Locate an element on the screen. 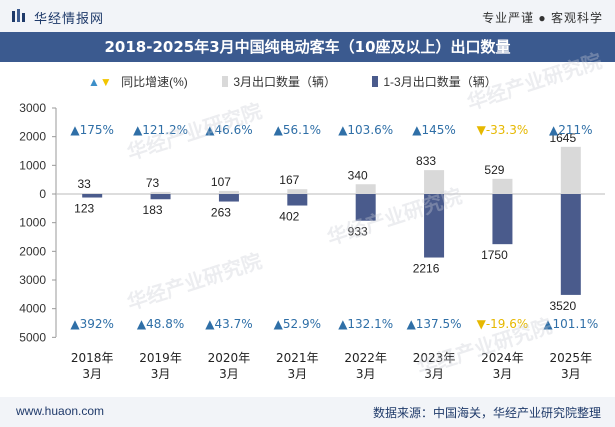  cumulative-growth-label: ▼-19.6% is located at coordinates (503, 324).